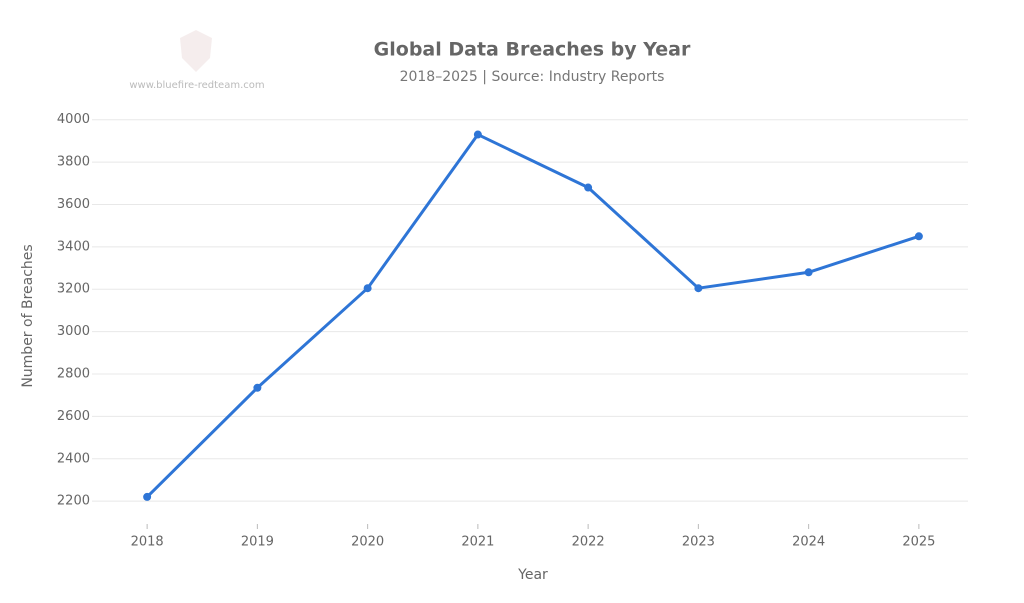 Image resolution: width=1024 pixels, height=603 pixels. What do you see at coordinates (73, 416) in the screenshot?
I see `y-tick-label: 2600` at bounding box center [73, 416].